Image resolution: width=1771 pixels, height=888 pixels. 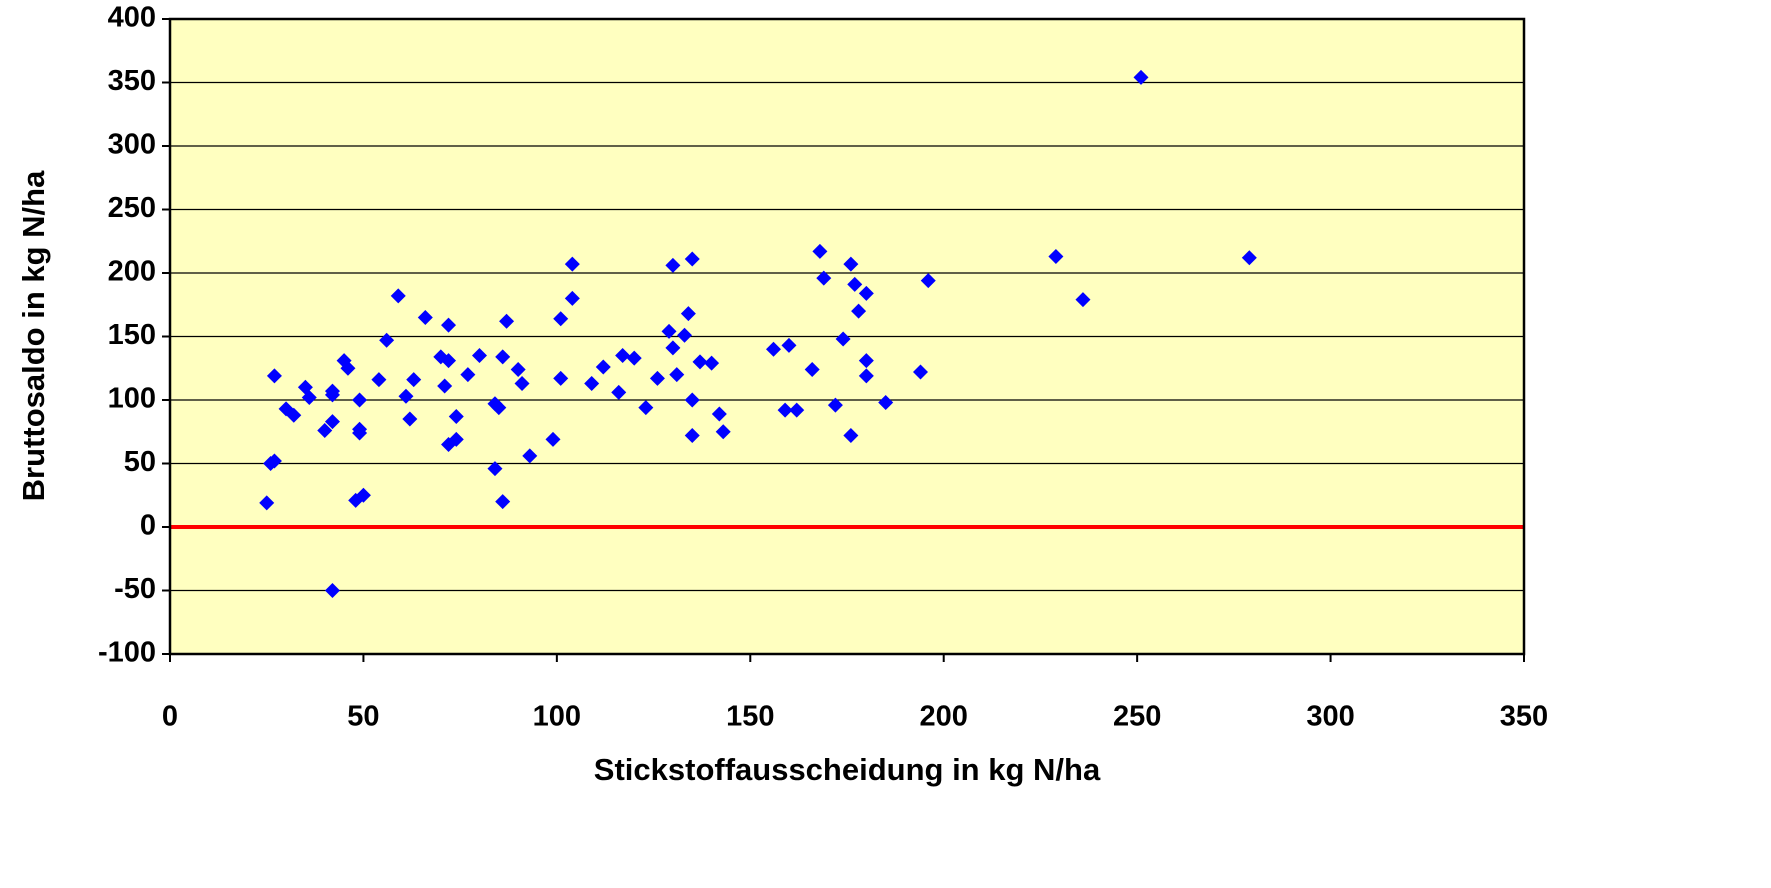 What do you see at coordinates (1137, 717) in the screenshot?
I see `x-tick-label: 250` at bounding box center [1137, 717].